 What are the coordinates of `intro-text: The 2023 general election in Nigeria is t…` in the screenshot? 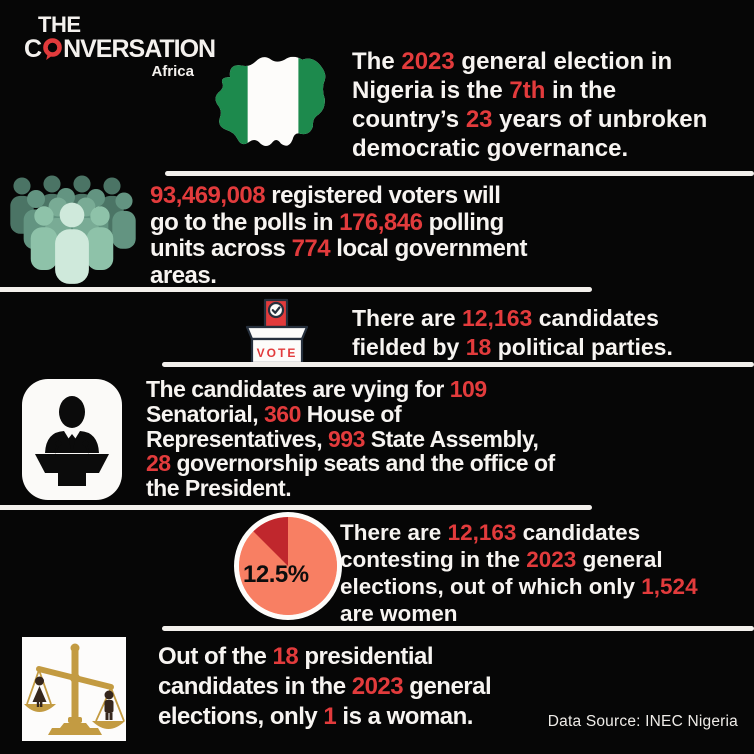 It's located at (529, 105).